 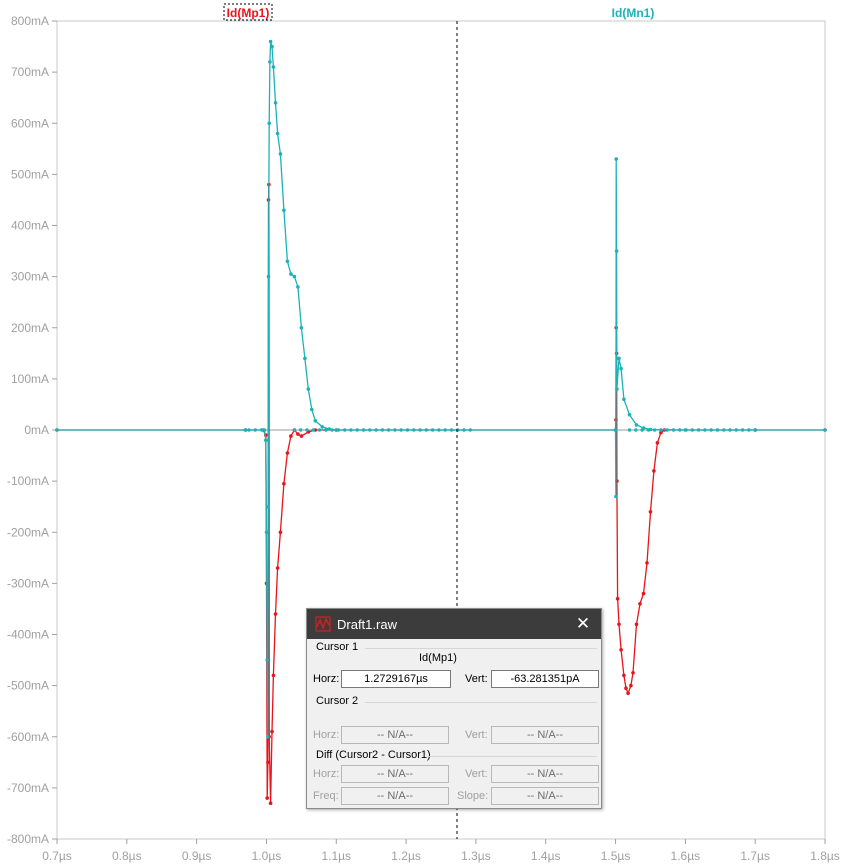 I want to click on diff-horz-label: Horz:, so click(x=326, y=774).